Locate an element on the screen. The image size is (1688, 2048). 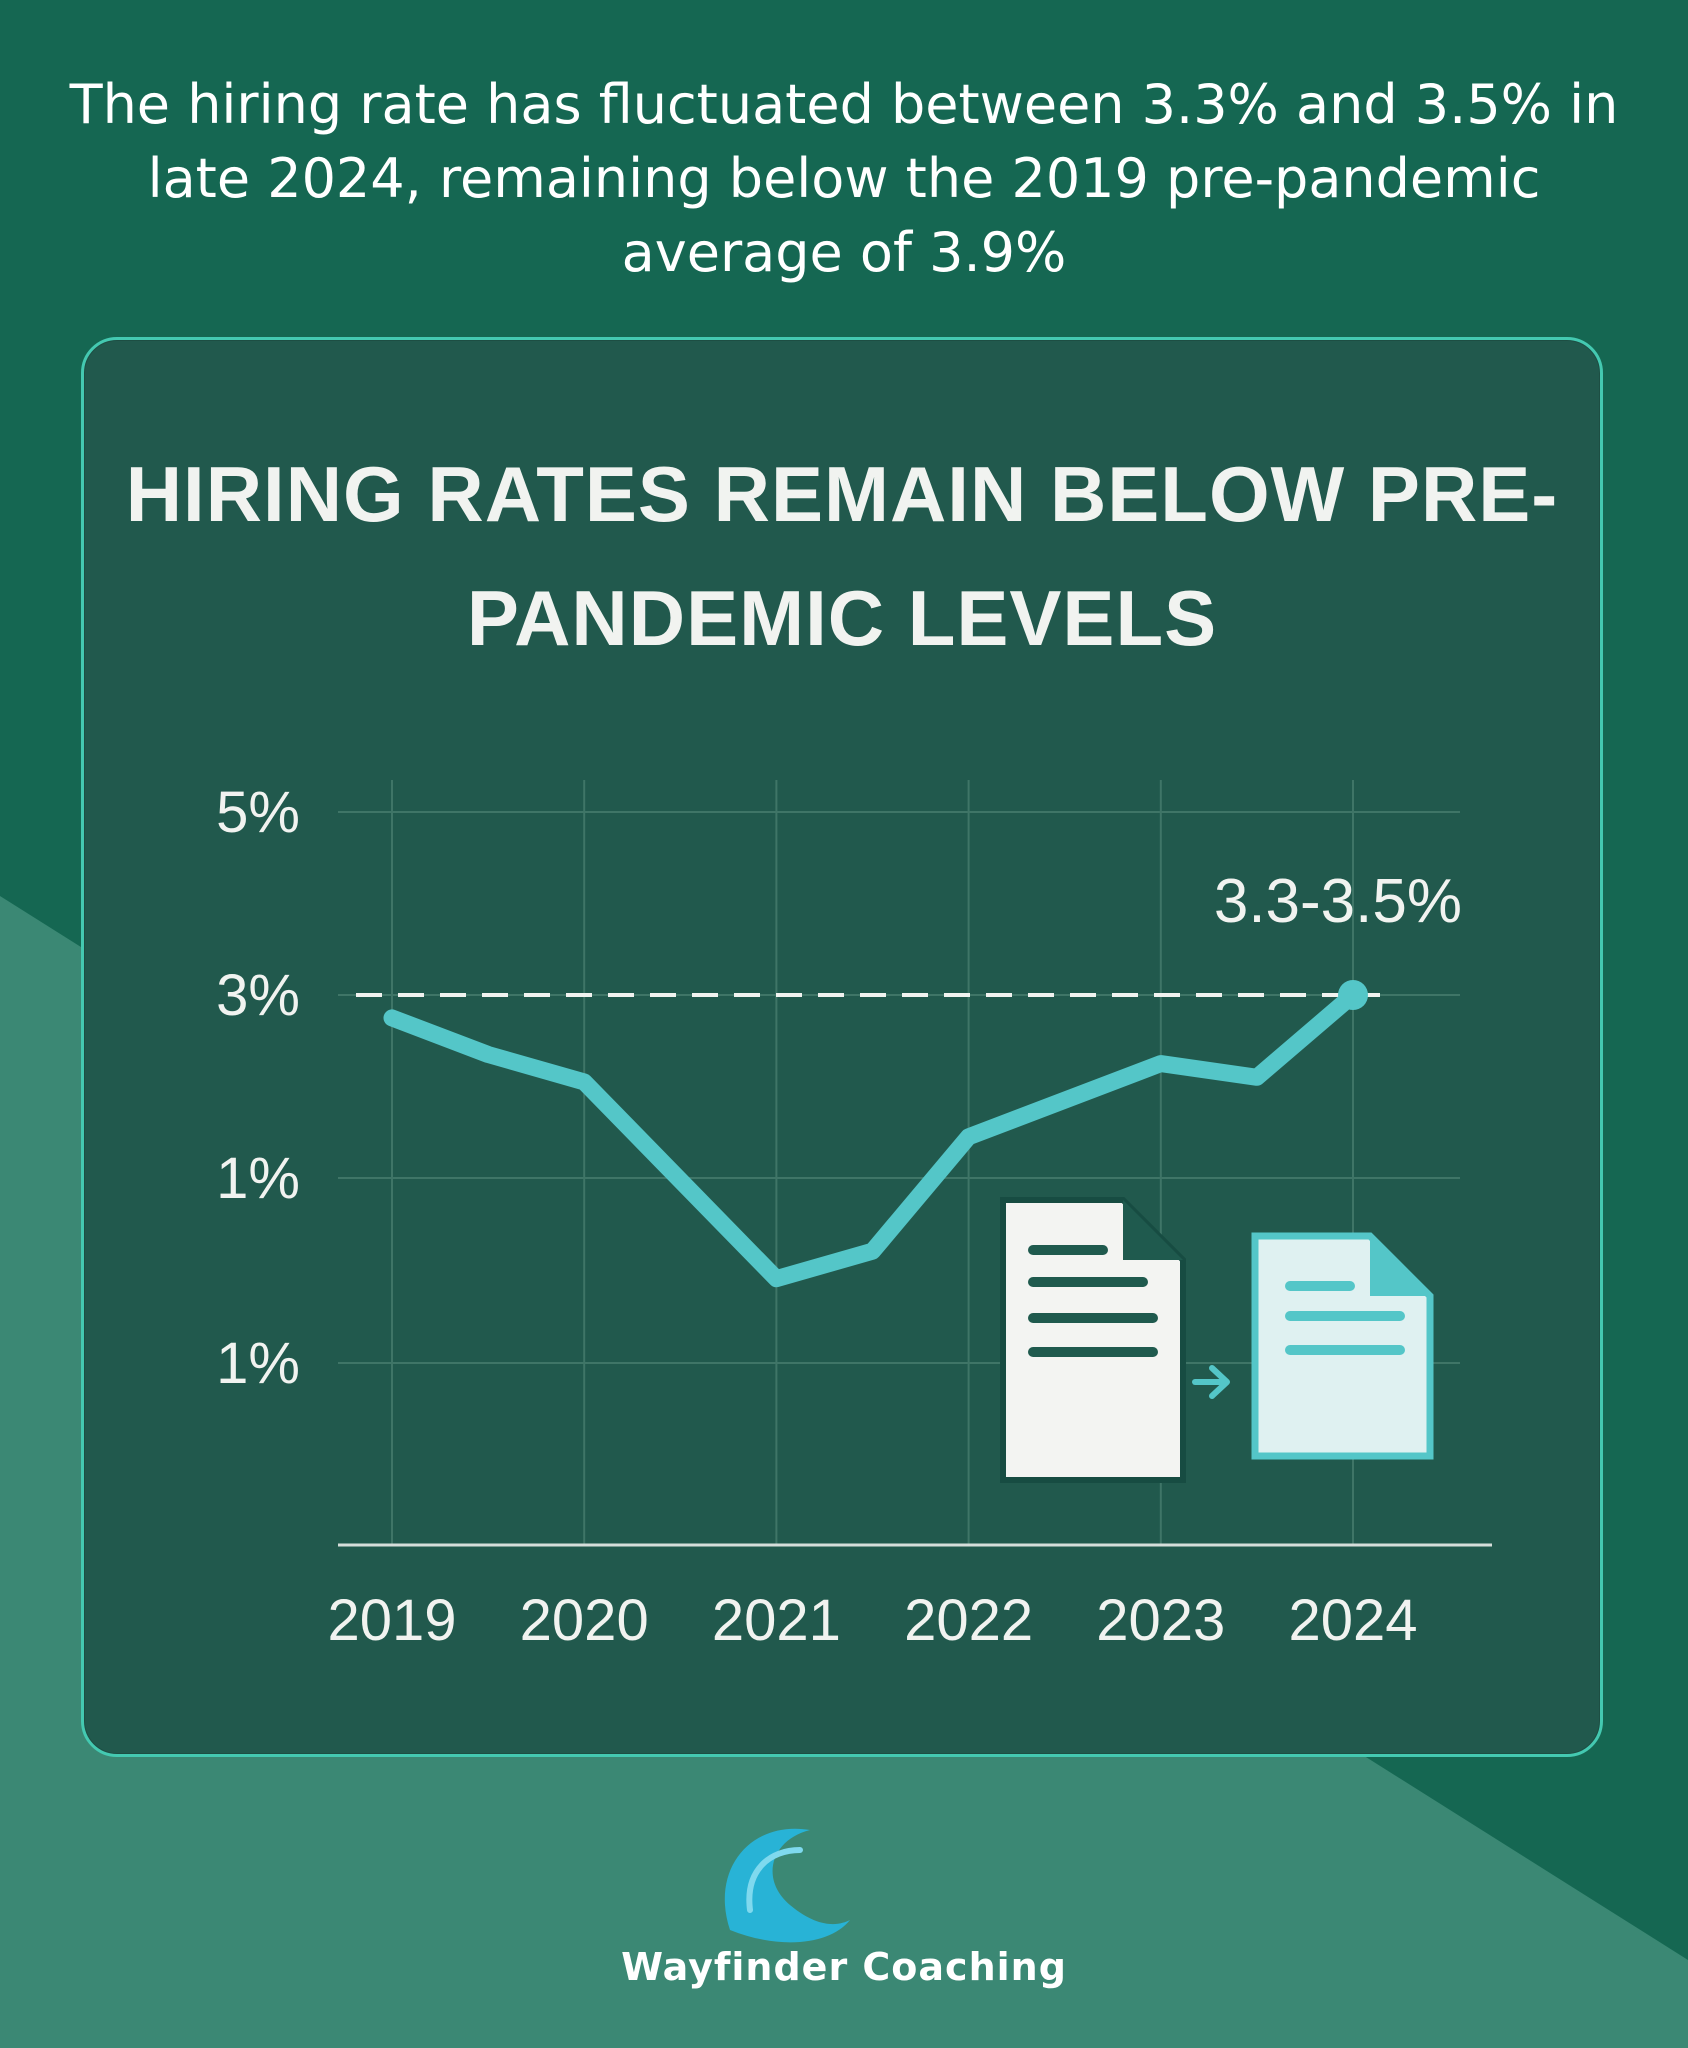
data-point is located at coordinates (1353, 995).